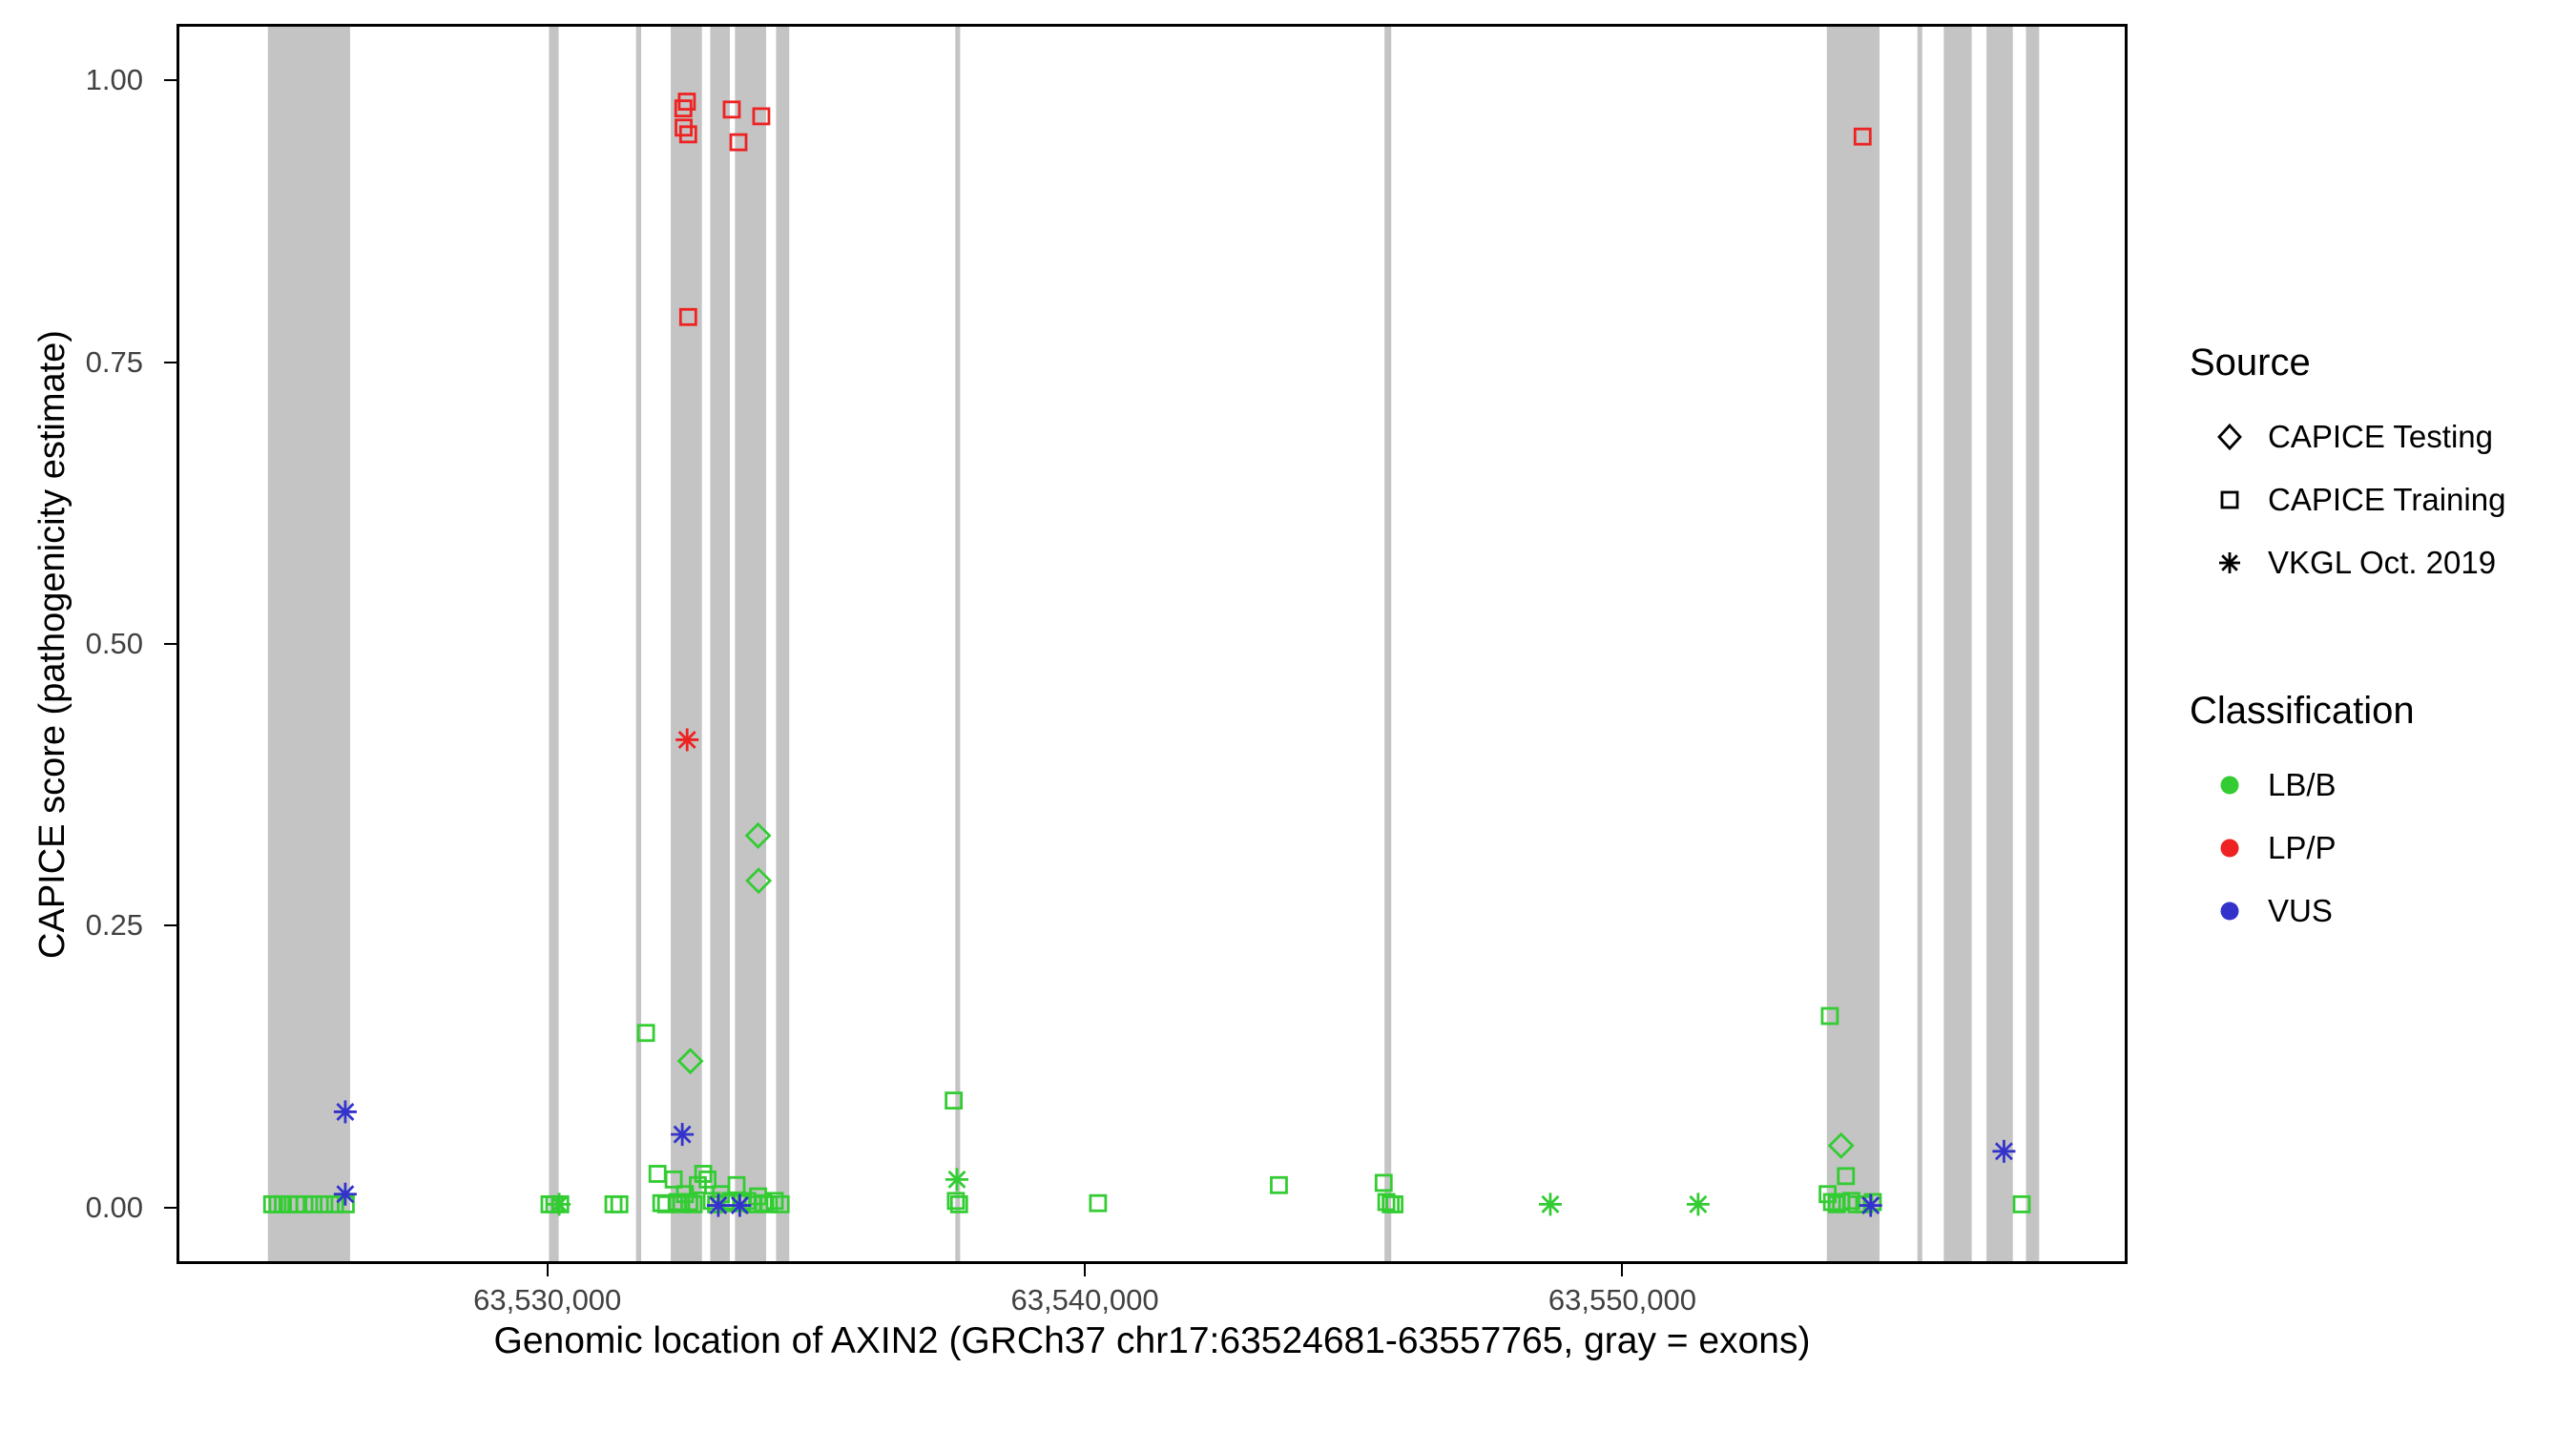 This screenshot has height=1431, width=2576. What do you see at coordinates (2302, 711) in the screenshot?
I see `legend-classification-title: Classification` at bounding box center [2302, 711].